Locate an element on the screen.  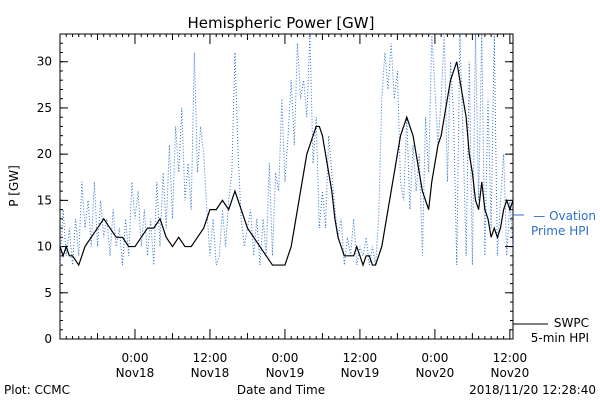
footer-right: 2018/11/20 12:28:40 is located at coordinates (532, 390).